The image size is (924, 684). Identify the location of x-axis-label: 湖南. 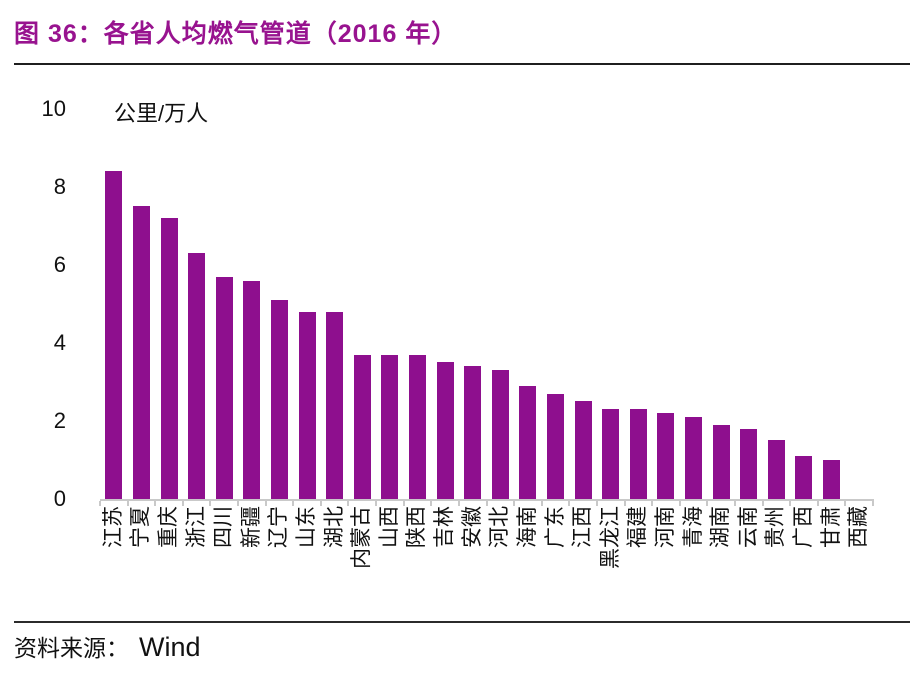
(721, 527).